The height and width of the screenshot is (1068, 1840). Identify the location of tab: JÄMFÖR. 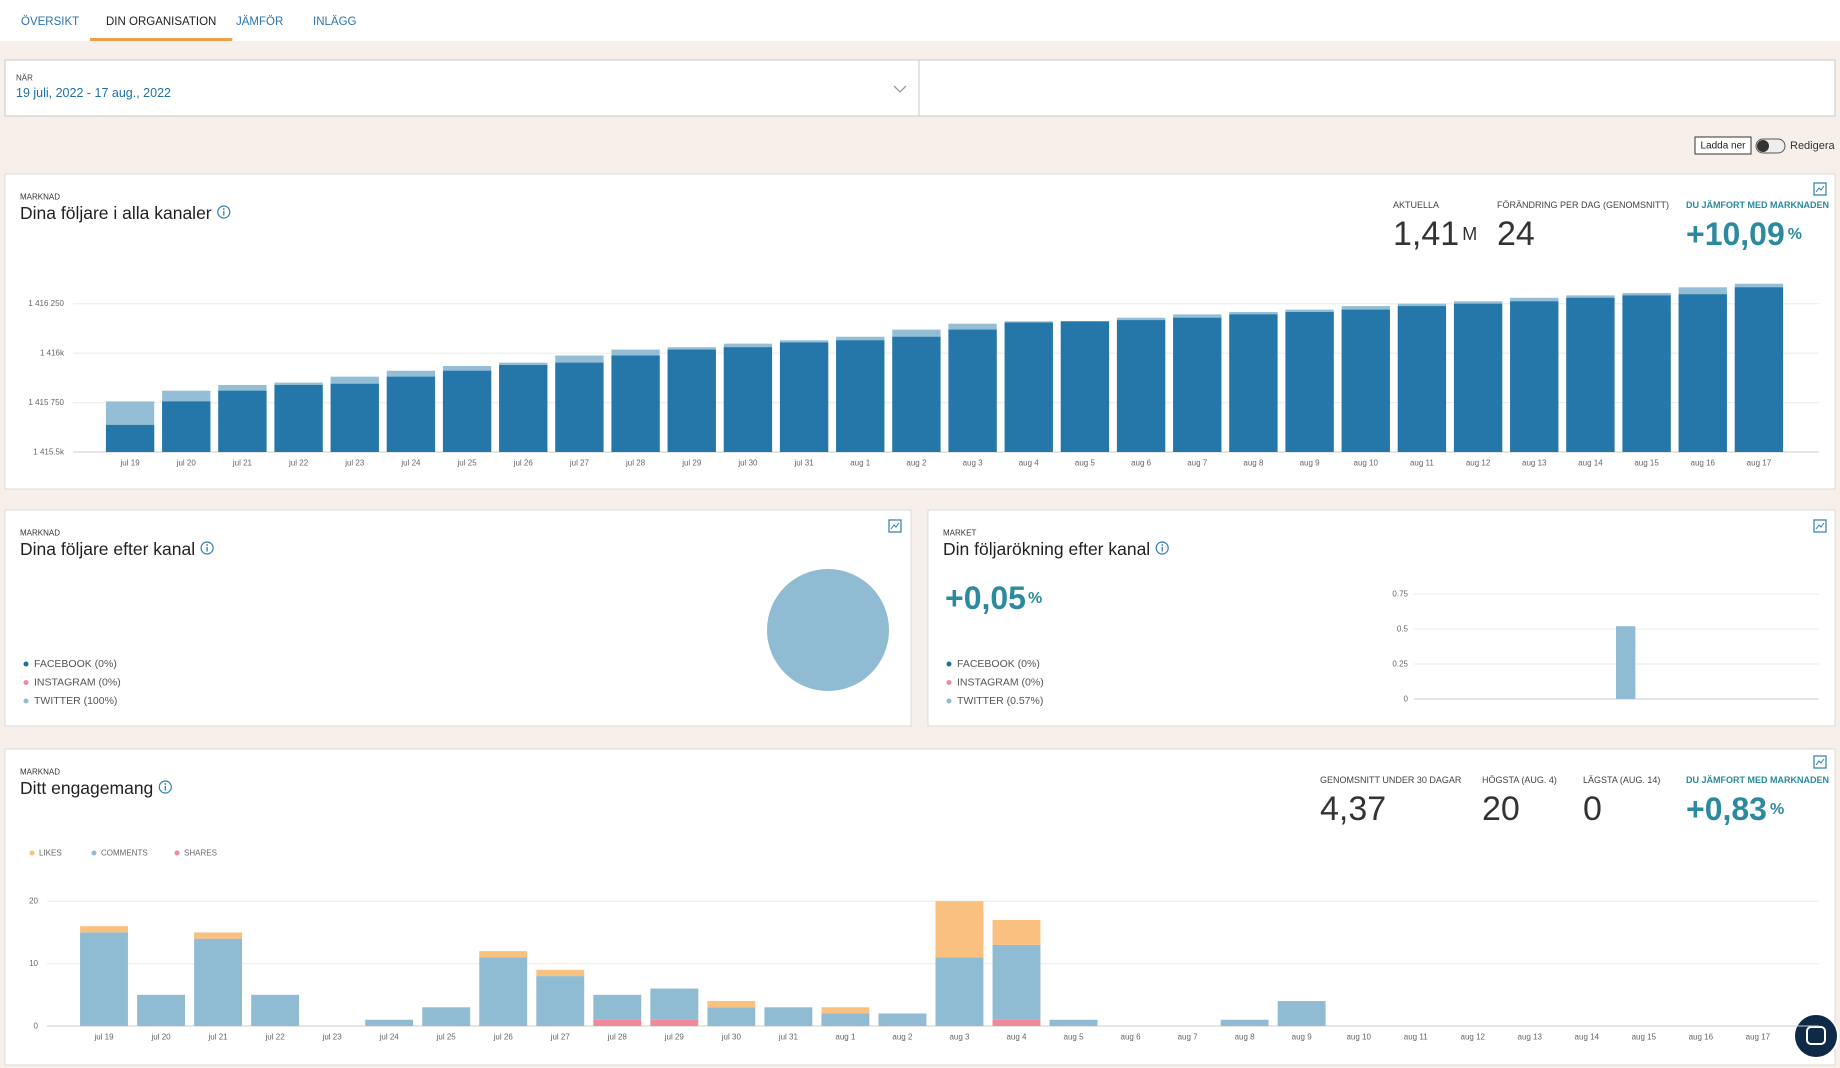
(259, 22).